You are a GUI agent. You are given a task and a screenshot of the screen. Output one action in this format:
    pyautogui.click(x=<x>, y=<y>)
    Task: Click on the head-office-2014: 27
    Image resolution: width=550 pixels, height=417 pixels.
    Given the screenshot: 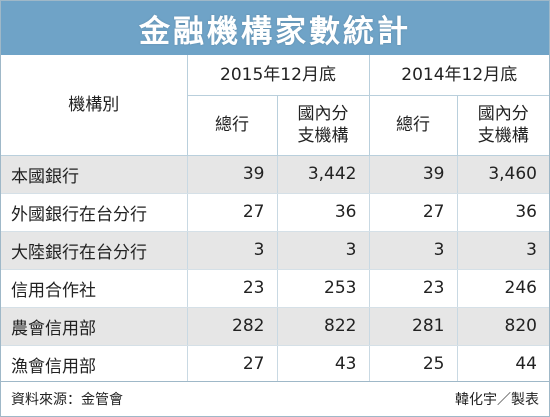 What is the action you would take?
    pyautogui.click(x=412, y=212)
    